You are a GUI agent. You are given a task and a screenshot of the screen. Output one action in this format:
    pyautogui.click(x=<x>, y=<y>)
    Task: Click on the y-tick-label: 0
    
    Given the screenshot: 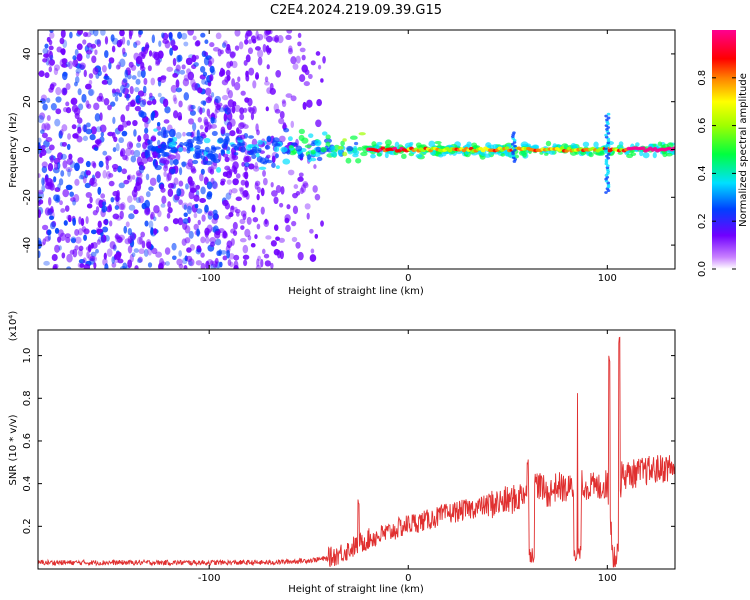 What is the action you would take?
    pyautogui.click(x=27, y=149)
    